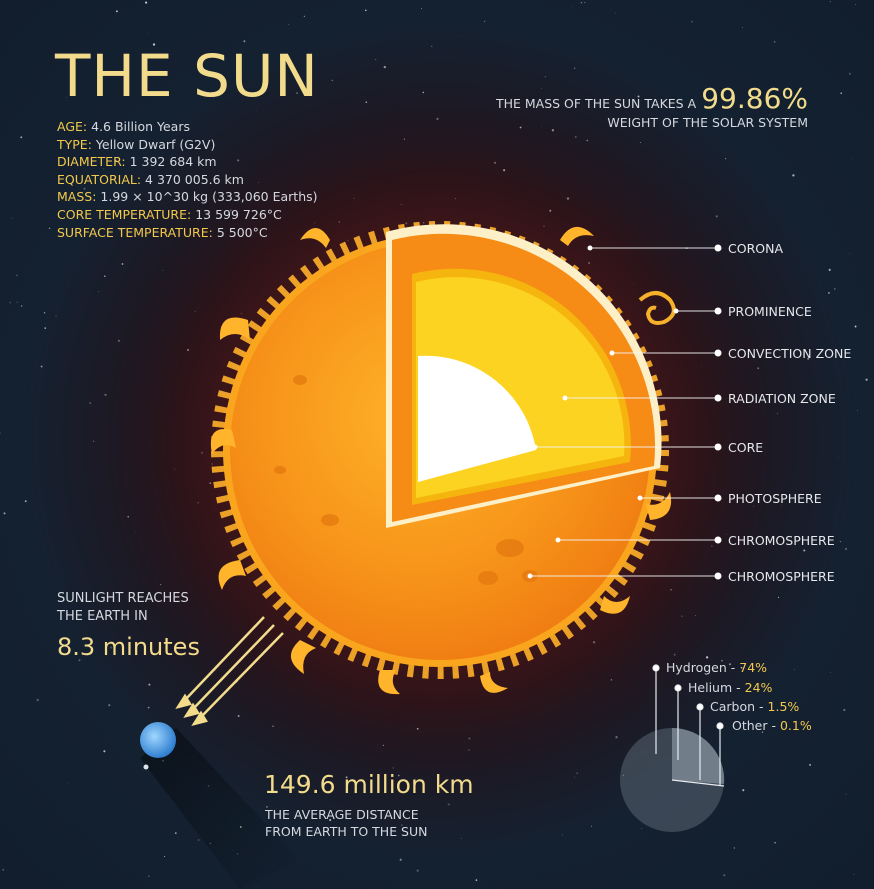 Image resolution: width=874 pixels, height=889 pixels. Describe the element at coordinates (707, 122) in the screenshot. I see `mass-note-suffix: WEIGHT OF THE SOLAR SYSTEM` at that location.